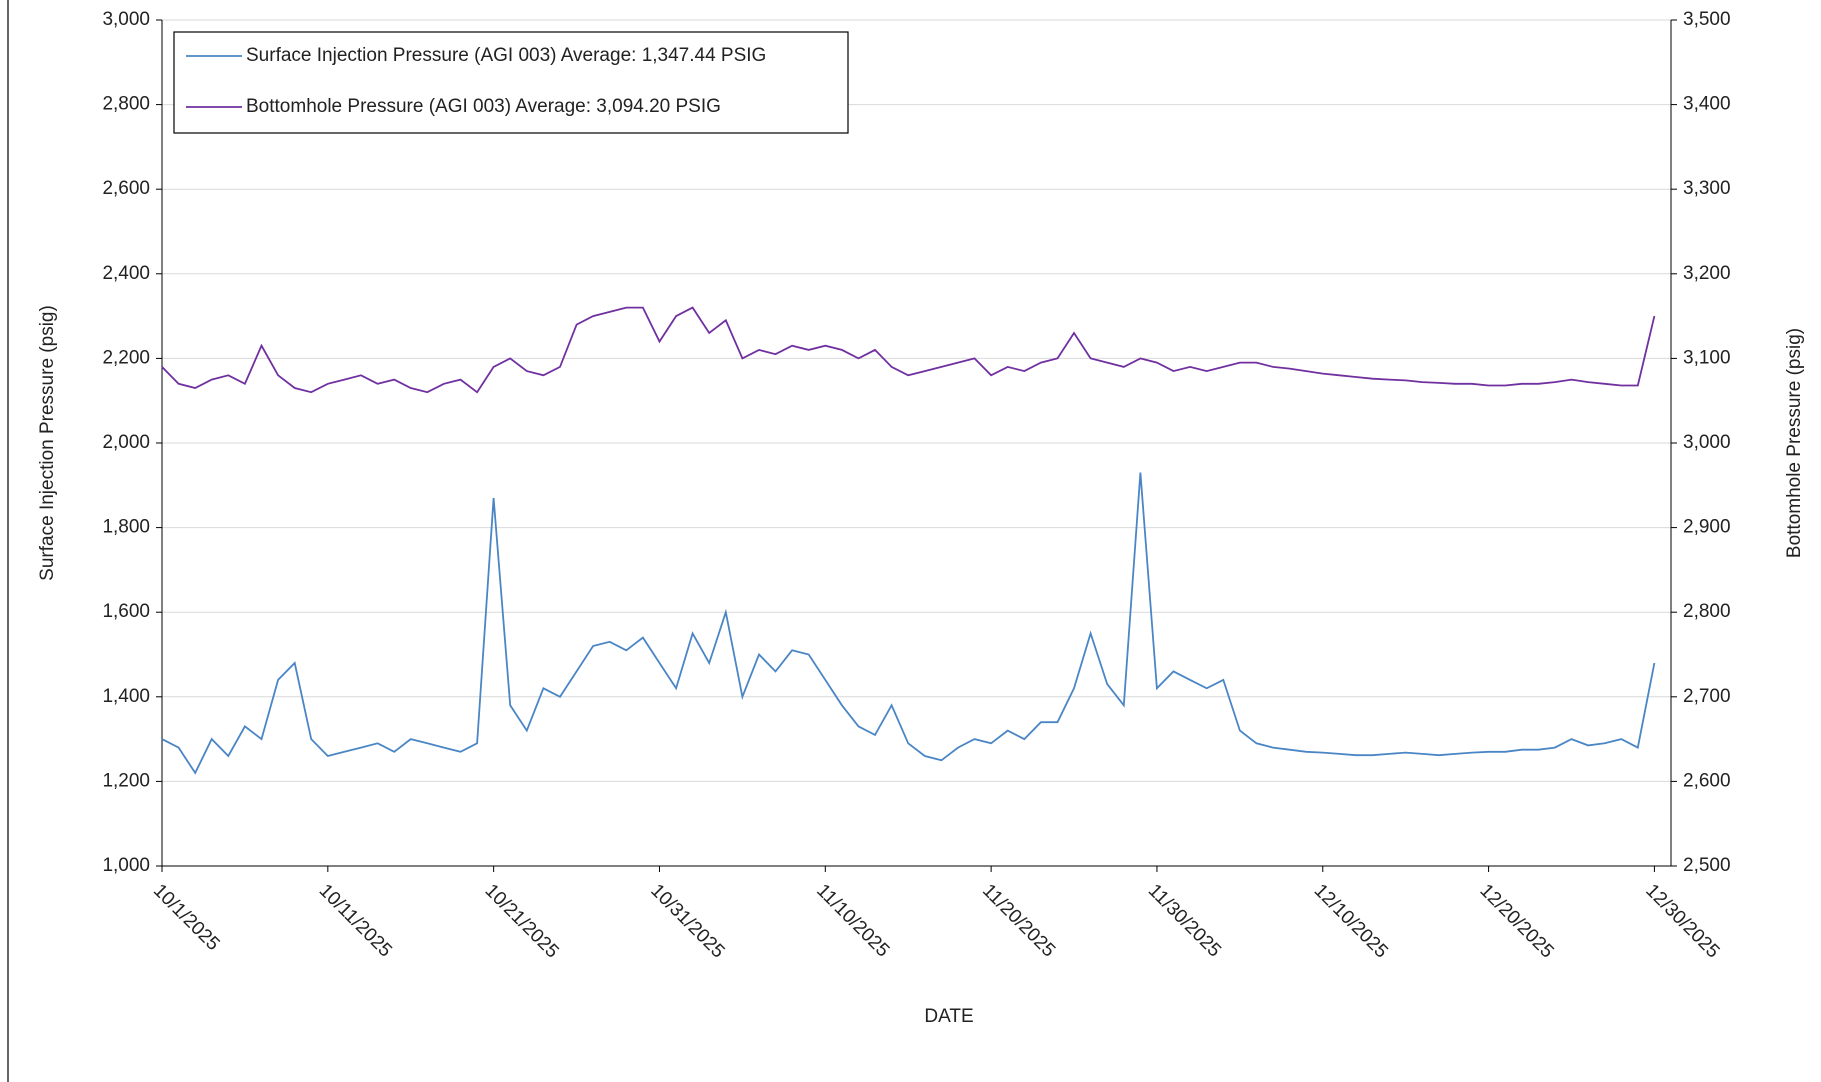 The height and width of the screenshot is (1082, 1821). What do you see at coordinates (1351, 921) in the screenshot?
I see `x-tick-label: 12/10/2025` at bounding box center [1351, 921].